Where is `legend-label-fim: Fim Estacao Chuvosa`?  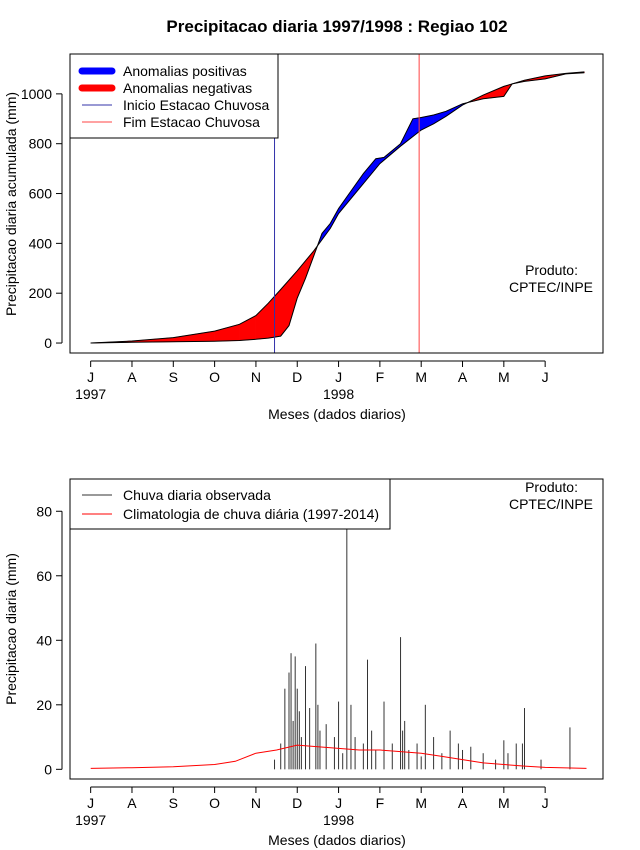
legend-label-fim: Fim Estacao Chuvosa is located at coordinates (191, 122).